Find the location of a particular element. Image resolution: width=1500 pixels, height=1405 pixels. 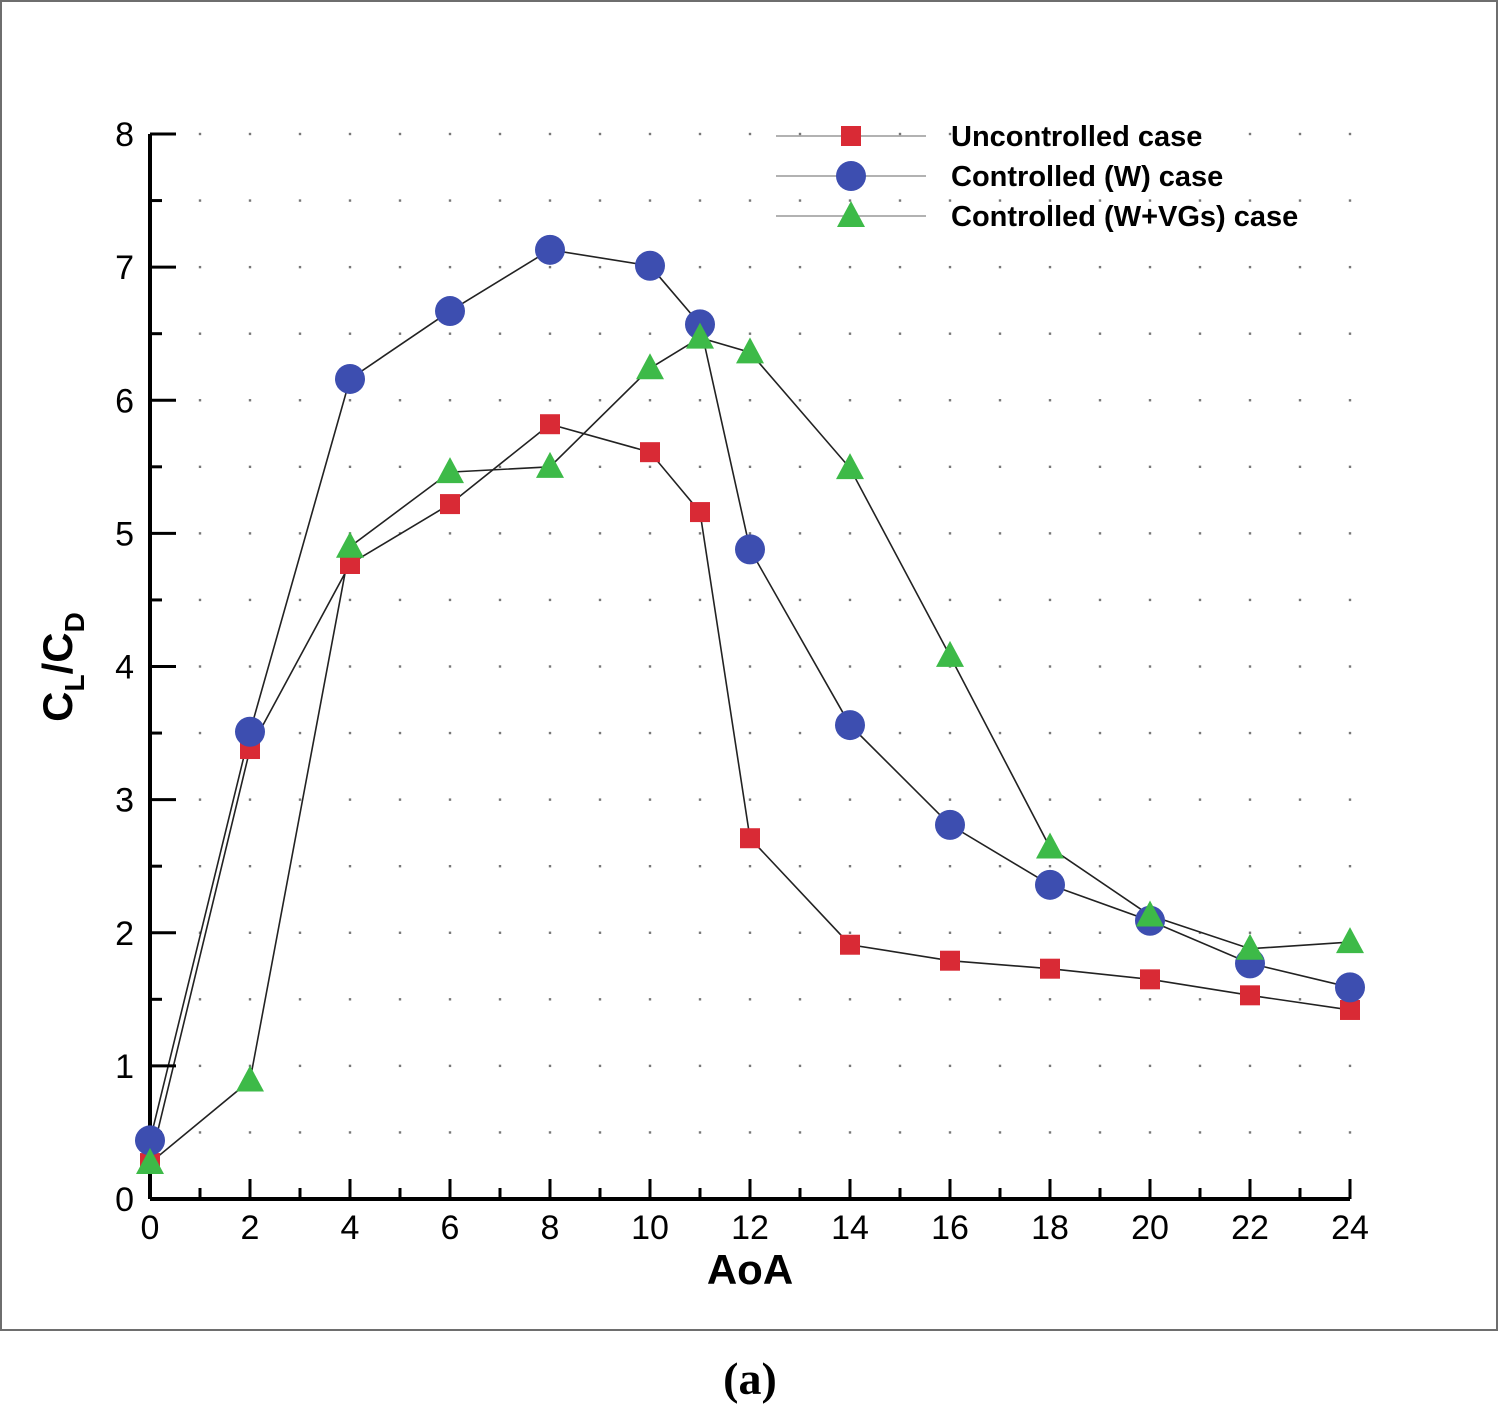

y-tick-label: 3 is located at coordinates (124, 801).